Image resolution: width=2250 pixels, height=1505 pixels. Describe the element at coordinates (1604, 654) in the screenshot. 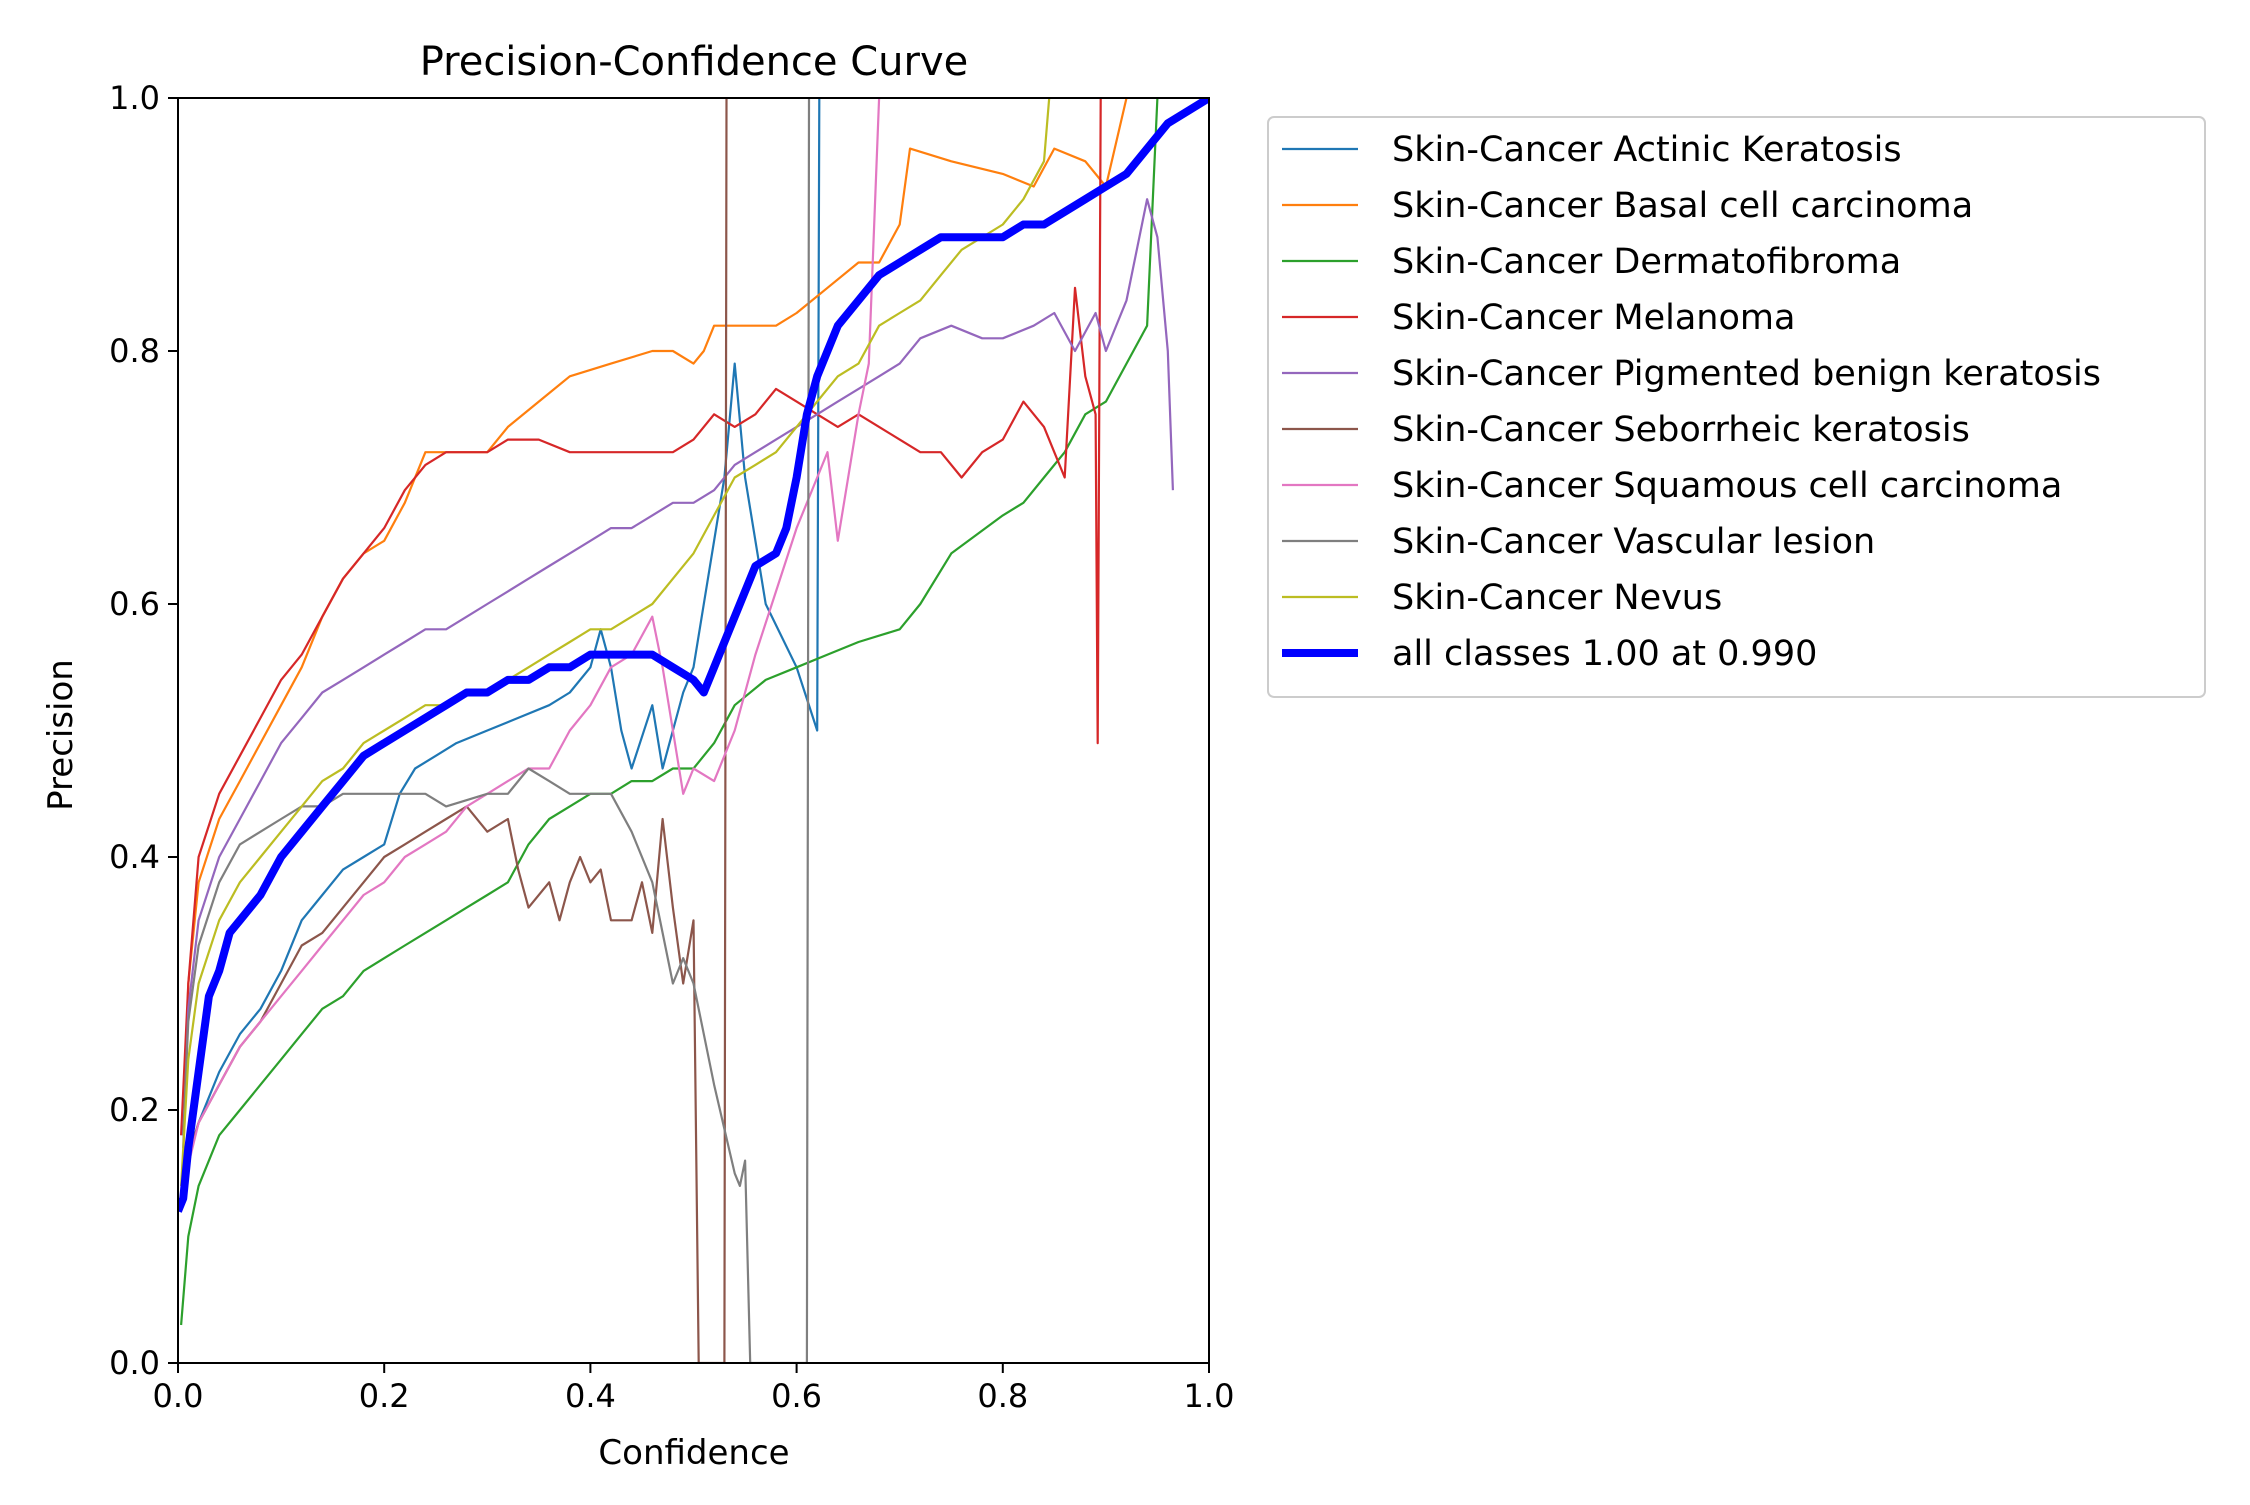

I see `legend-label-all-classes-1-00-at-0-990: all classes 1.00 at 0.990` at that location.